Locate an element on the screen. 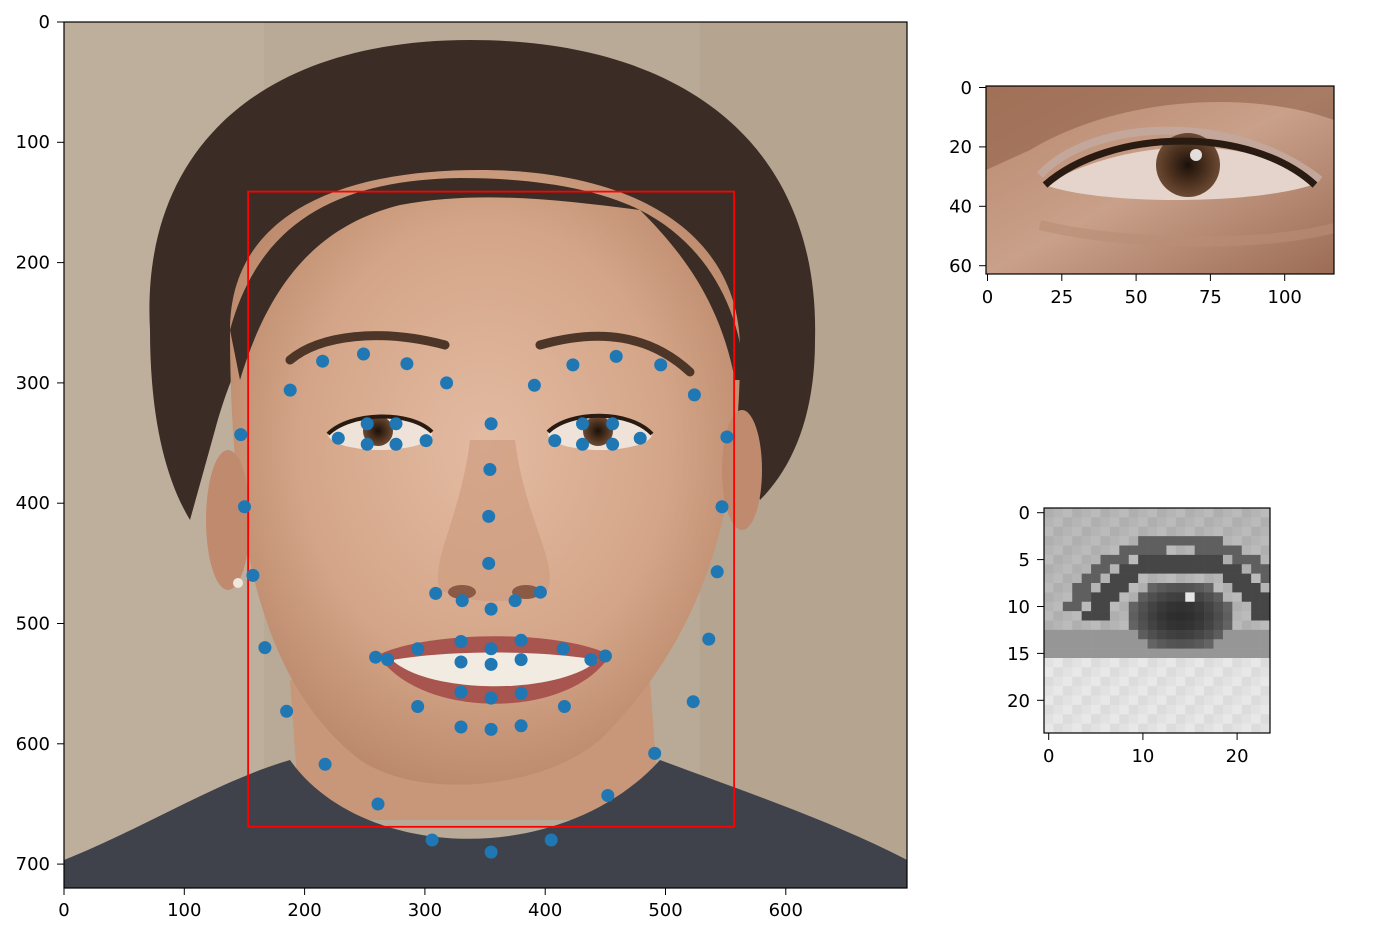  gray-crop-y-tick-label: 0 is located at coordinates (1024, 513).